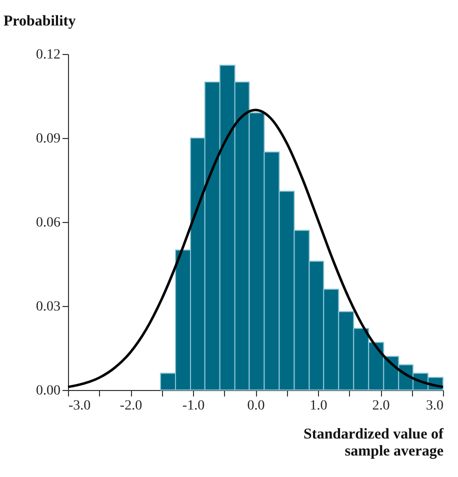 This screenshot has height=477, width=458. Describe the element at coordinates (256, 406) in the screenshot. I see `x-tick-label: 0.0` at that location.